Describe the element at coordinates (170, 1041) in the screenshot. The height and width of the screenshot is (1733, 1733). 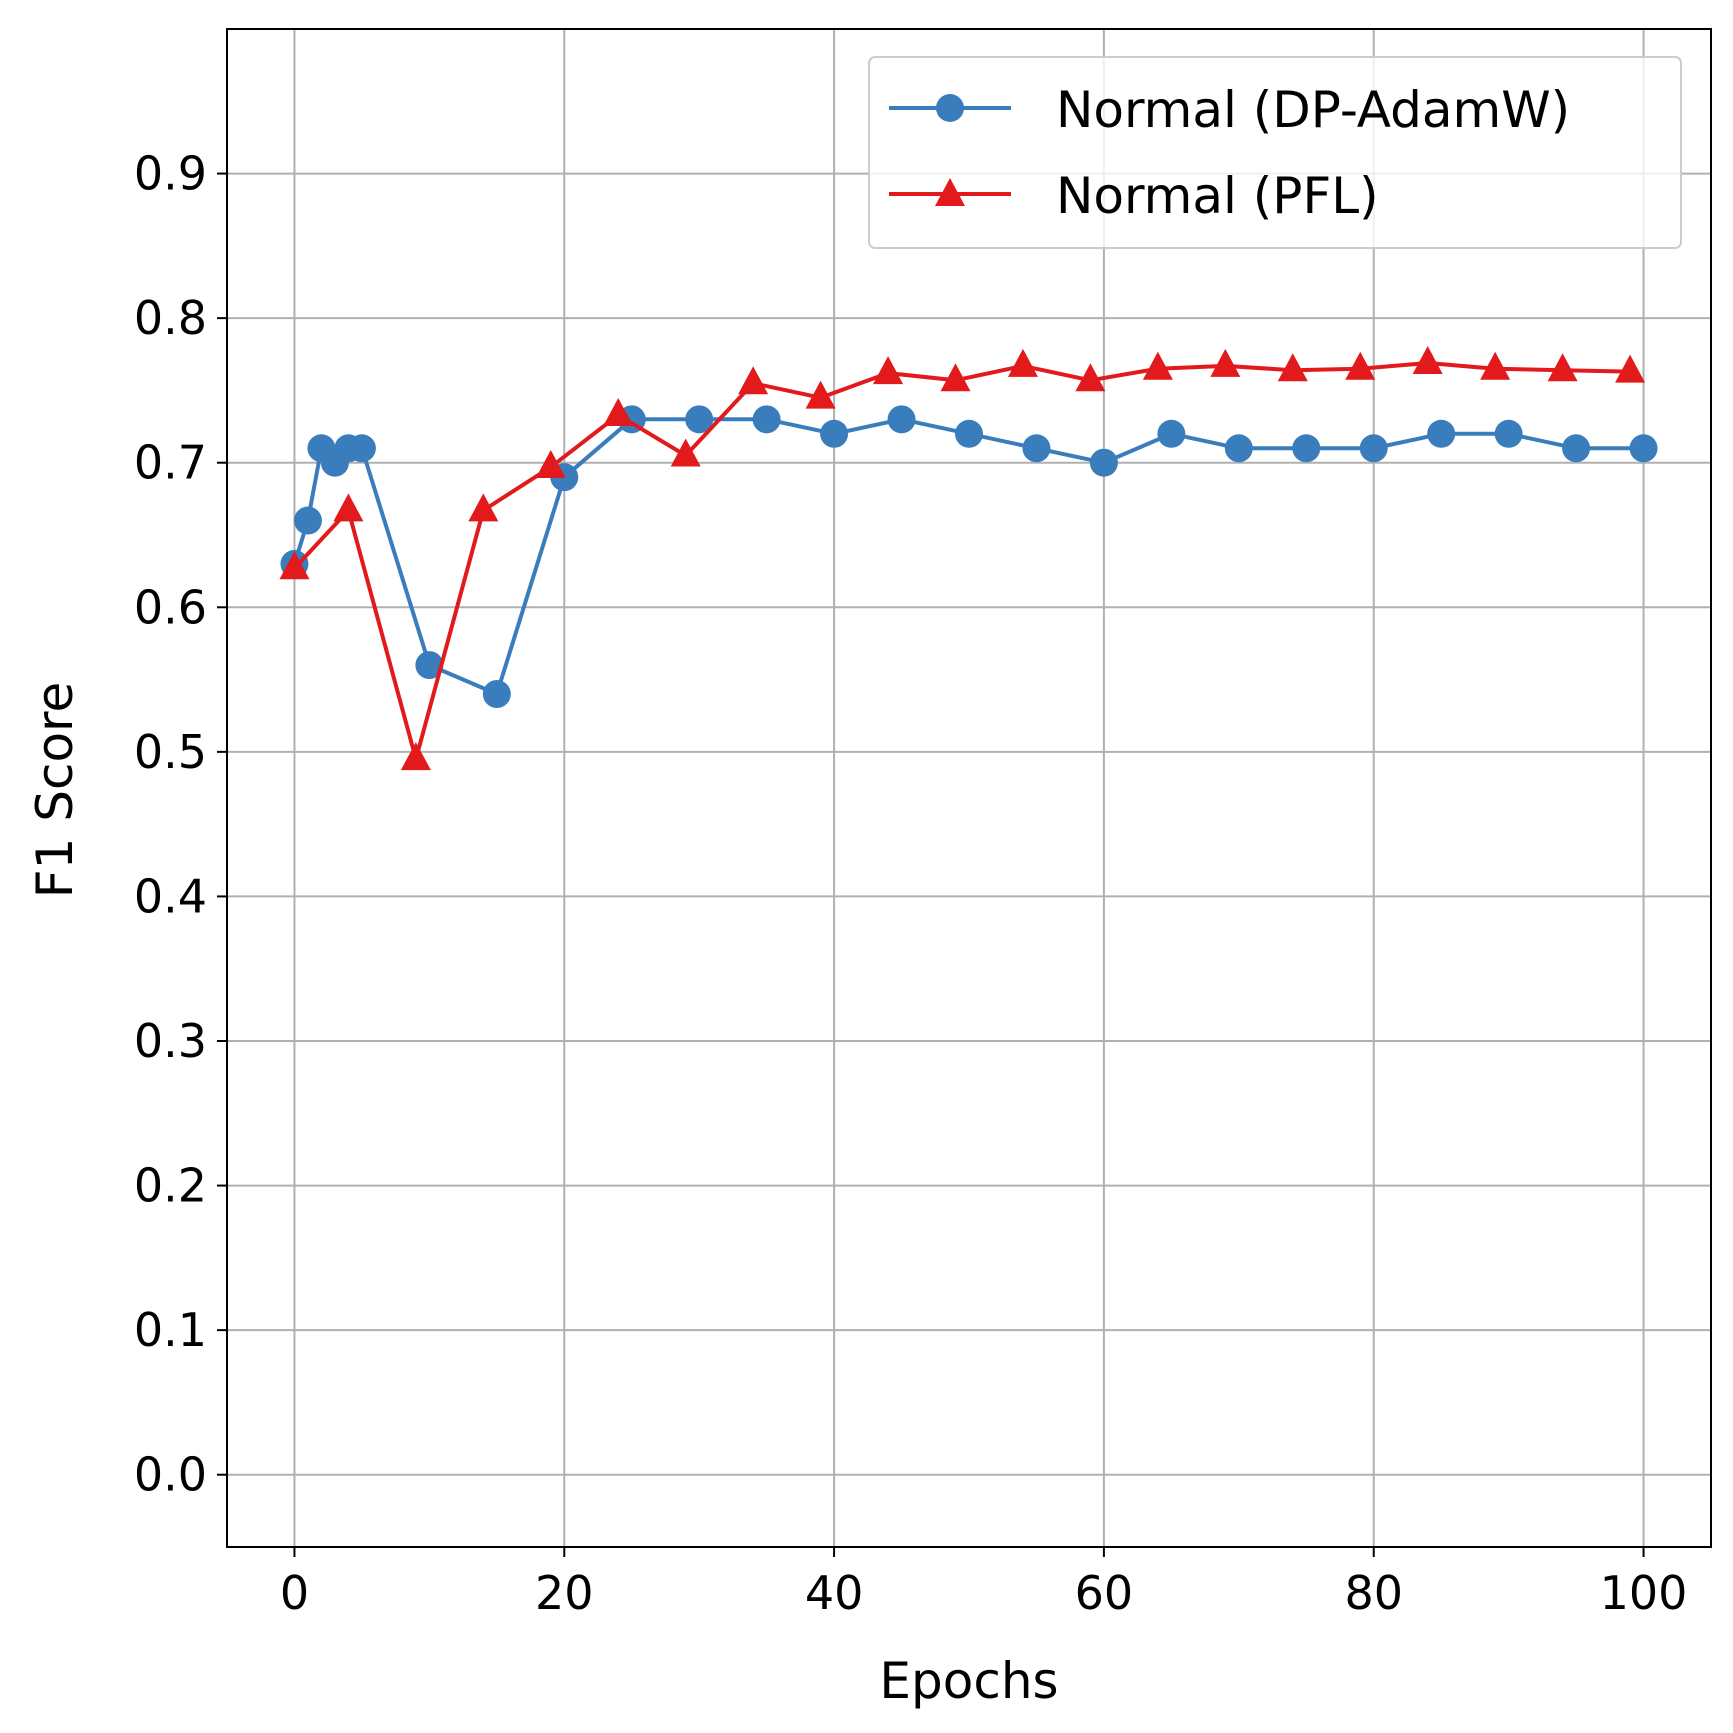
I see `y-tick-label: 0.3` at that location.